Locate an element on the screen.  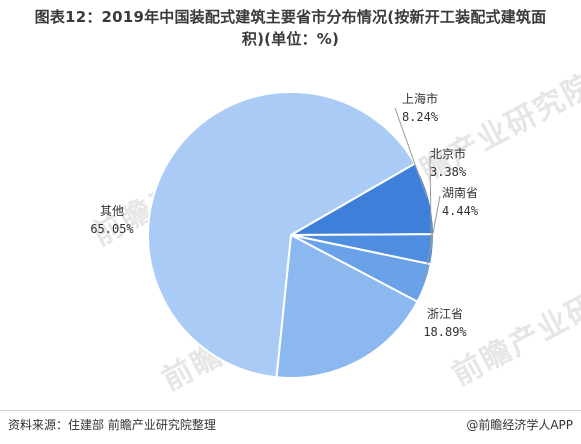
pie-label-name-zhejiang: 浙江省 is located at coordinates (445, 314).